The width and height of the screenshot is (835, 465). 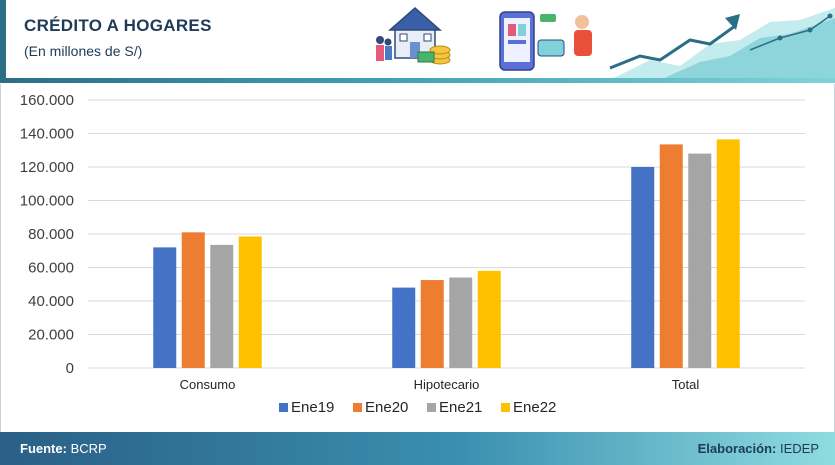 I want to click on credit-note: Elaboración: IEDEP, so click(x=758, y=448).